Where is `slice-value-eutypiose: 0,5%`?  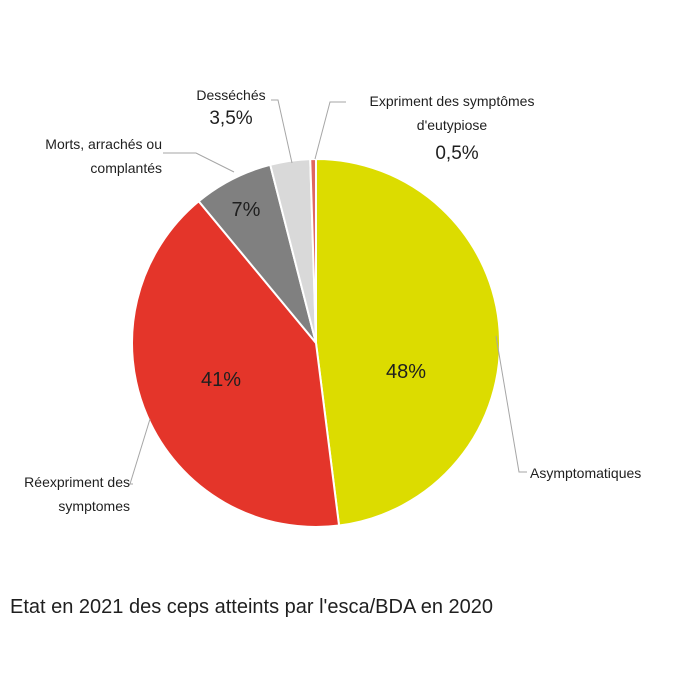
slice-value-eutypiose: 0,5% is located at coordinates (456, 153).